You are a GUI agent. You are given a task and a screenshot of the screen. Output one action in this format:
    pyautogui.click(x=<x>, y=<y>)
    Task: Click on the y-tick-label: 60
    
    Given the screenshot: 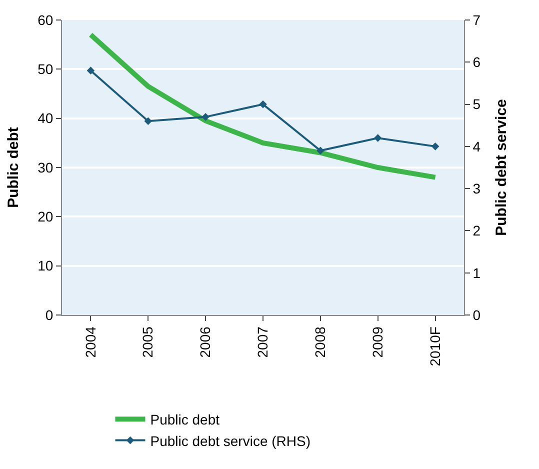 What is the action you would take?
    pyautogui.click(x=46, y=20)
    